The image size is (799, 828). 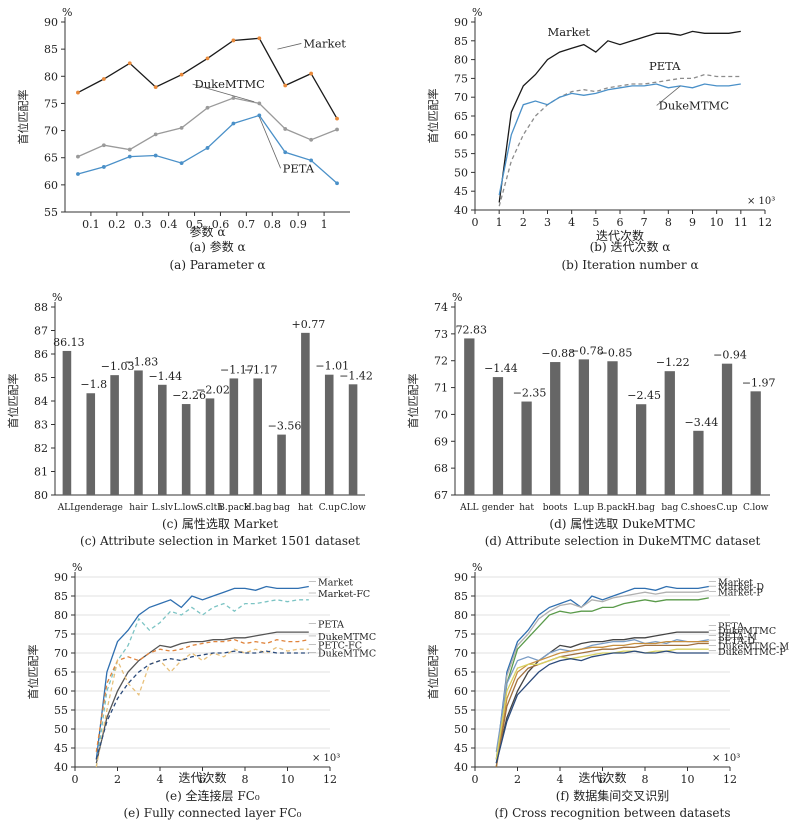 I want to click on data-label: −1.01, so click(x=332, y=366).